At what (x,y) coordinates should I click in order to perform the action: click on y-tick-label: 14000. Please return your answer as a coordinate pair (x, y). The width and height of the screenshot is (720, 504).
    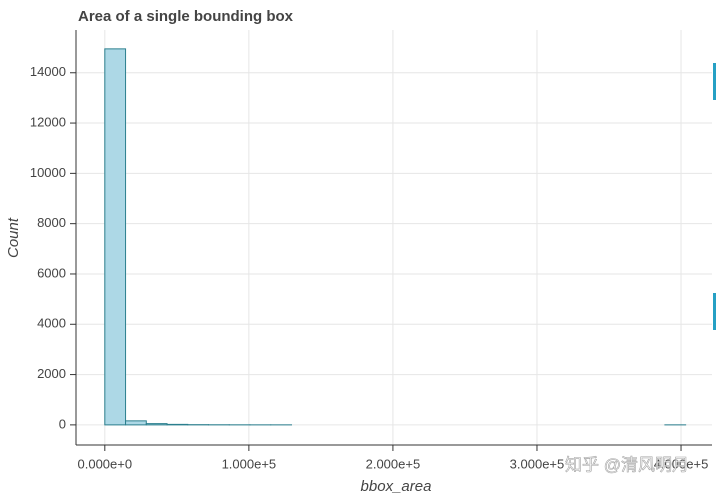
    Looking at the image, I should click on (48, 71).